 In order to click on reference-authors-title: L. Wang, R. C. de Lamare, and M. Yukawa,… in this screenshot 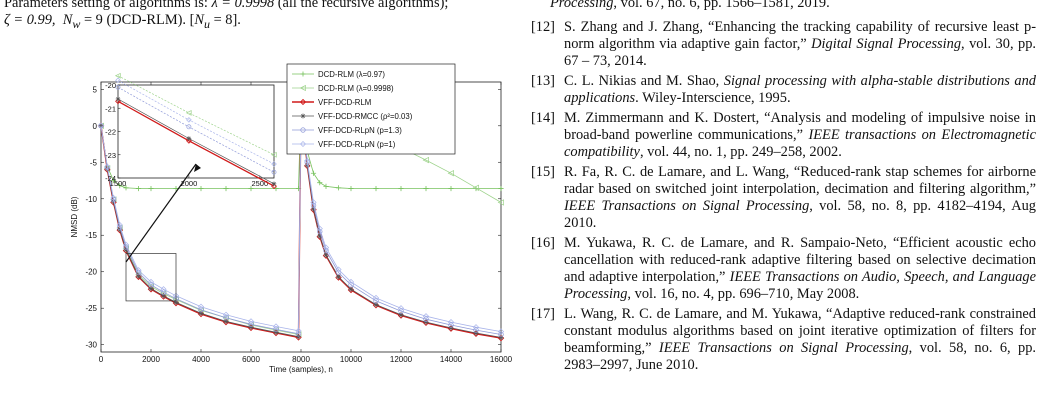, I will do `click(800, 331)`.